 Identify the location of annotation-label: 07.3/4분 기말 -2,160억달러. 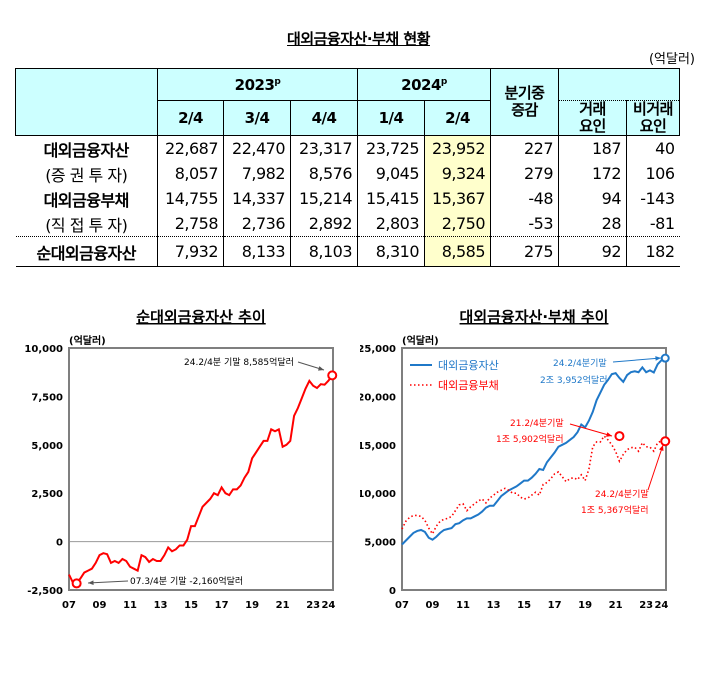
(186, 581).